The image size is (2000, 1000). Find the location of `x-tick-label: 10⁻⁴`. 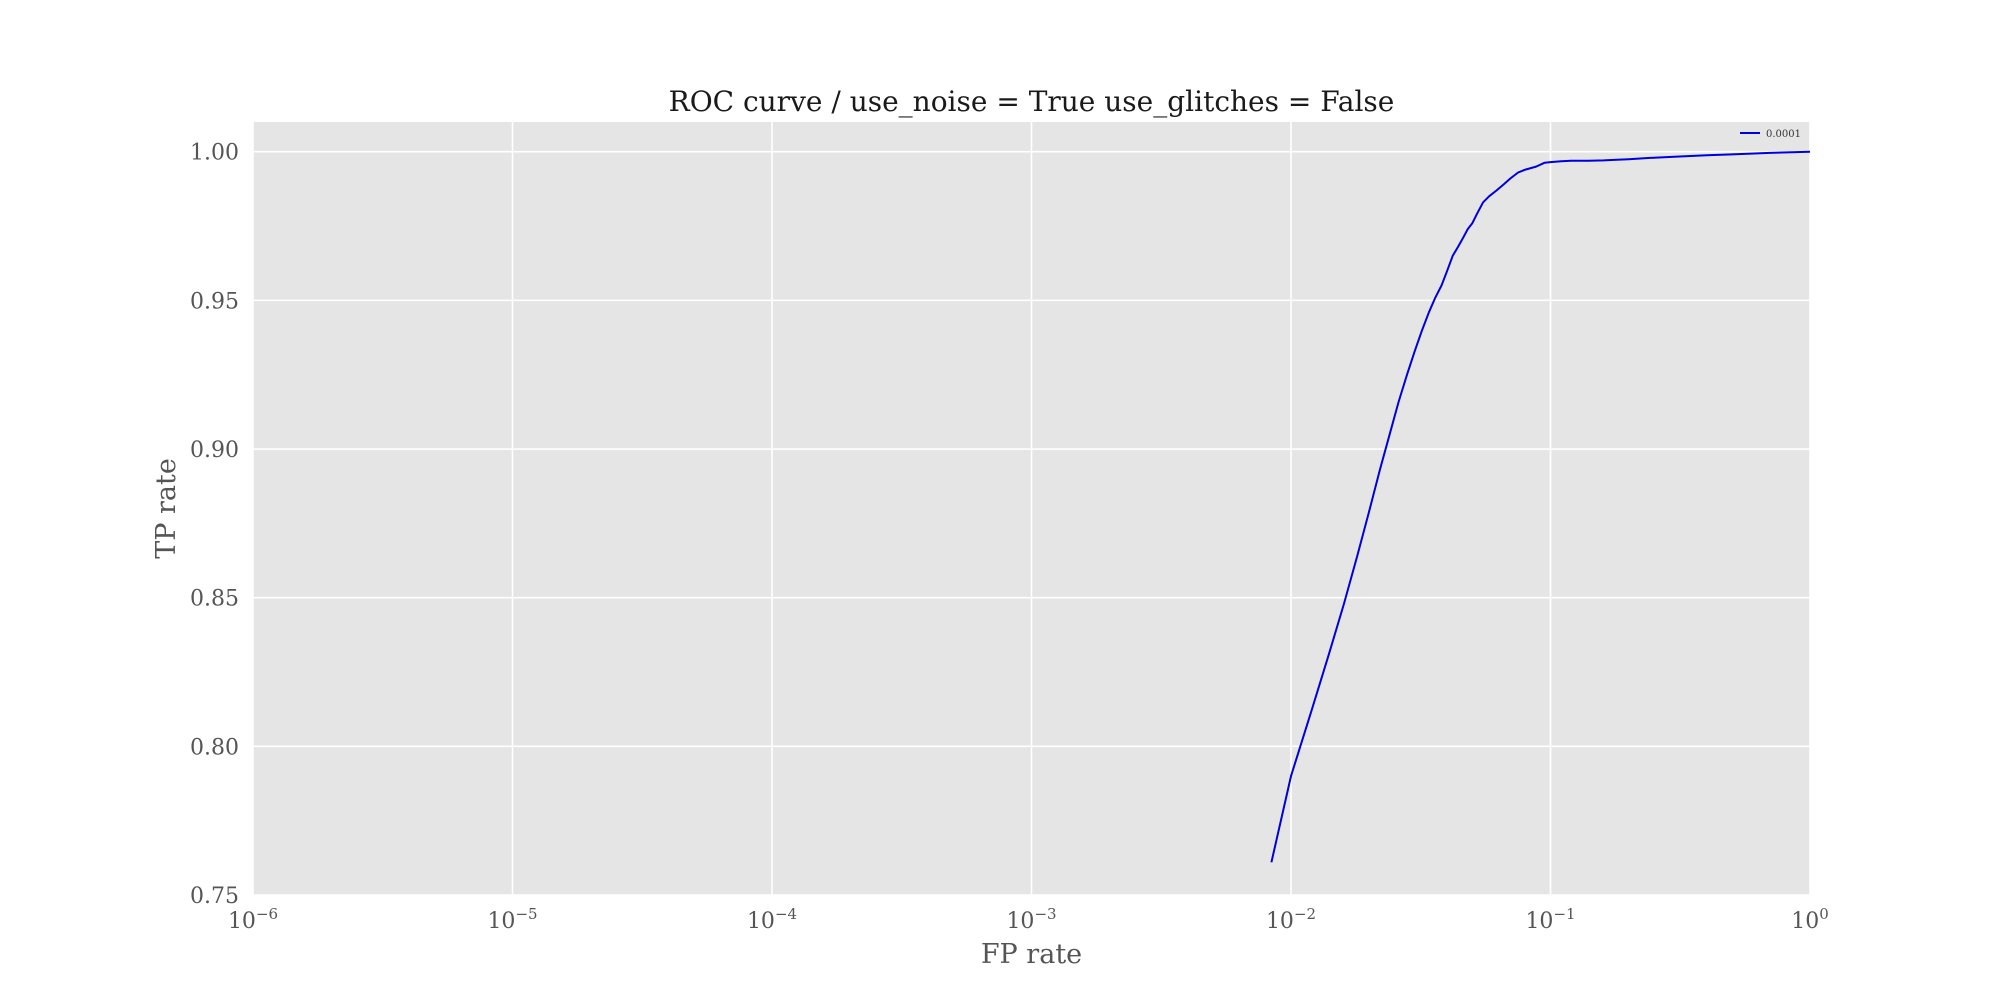

x-tick-label: 10⁻⁴ is located at coordinates (772, 919).